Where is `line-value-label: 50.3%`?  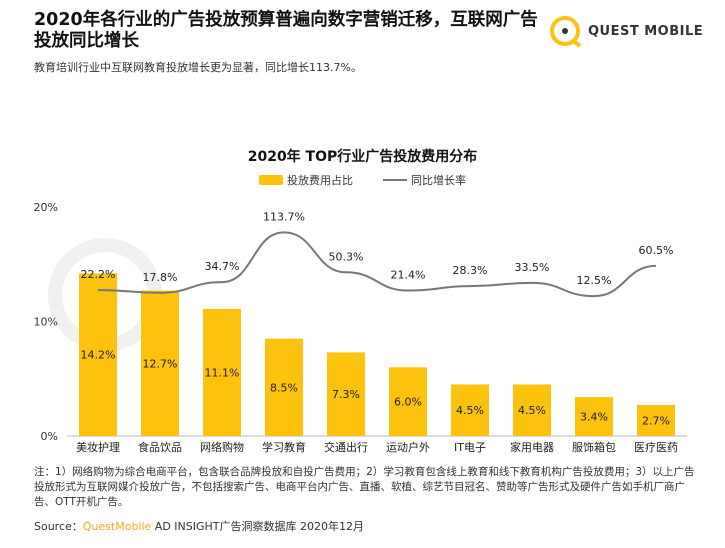
line-value-label: 50.3% is located at coordinates (346, 256).